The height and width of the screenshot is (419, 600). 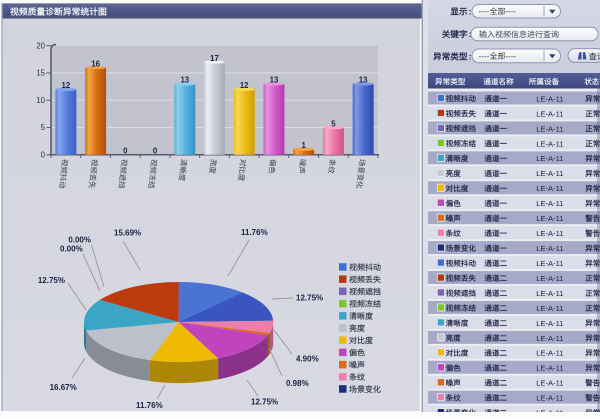 What do you see at coordinates (40, 45) in the screenshot?
I see `svg-text: 20` at bounding box center [40, 45].